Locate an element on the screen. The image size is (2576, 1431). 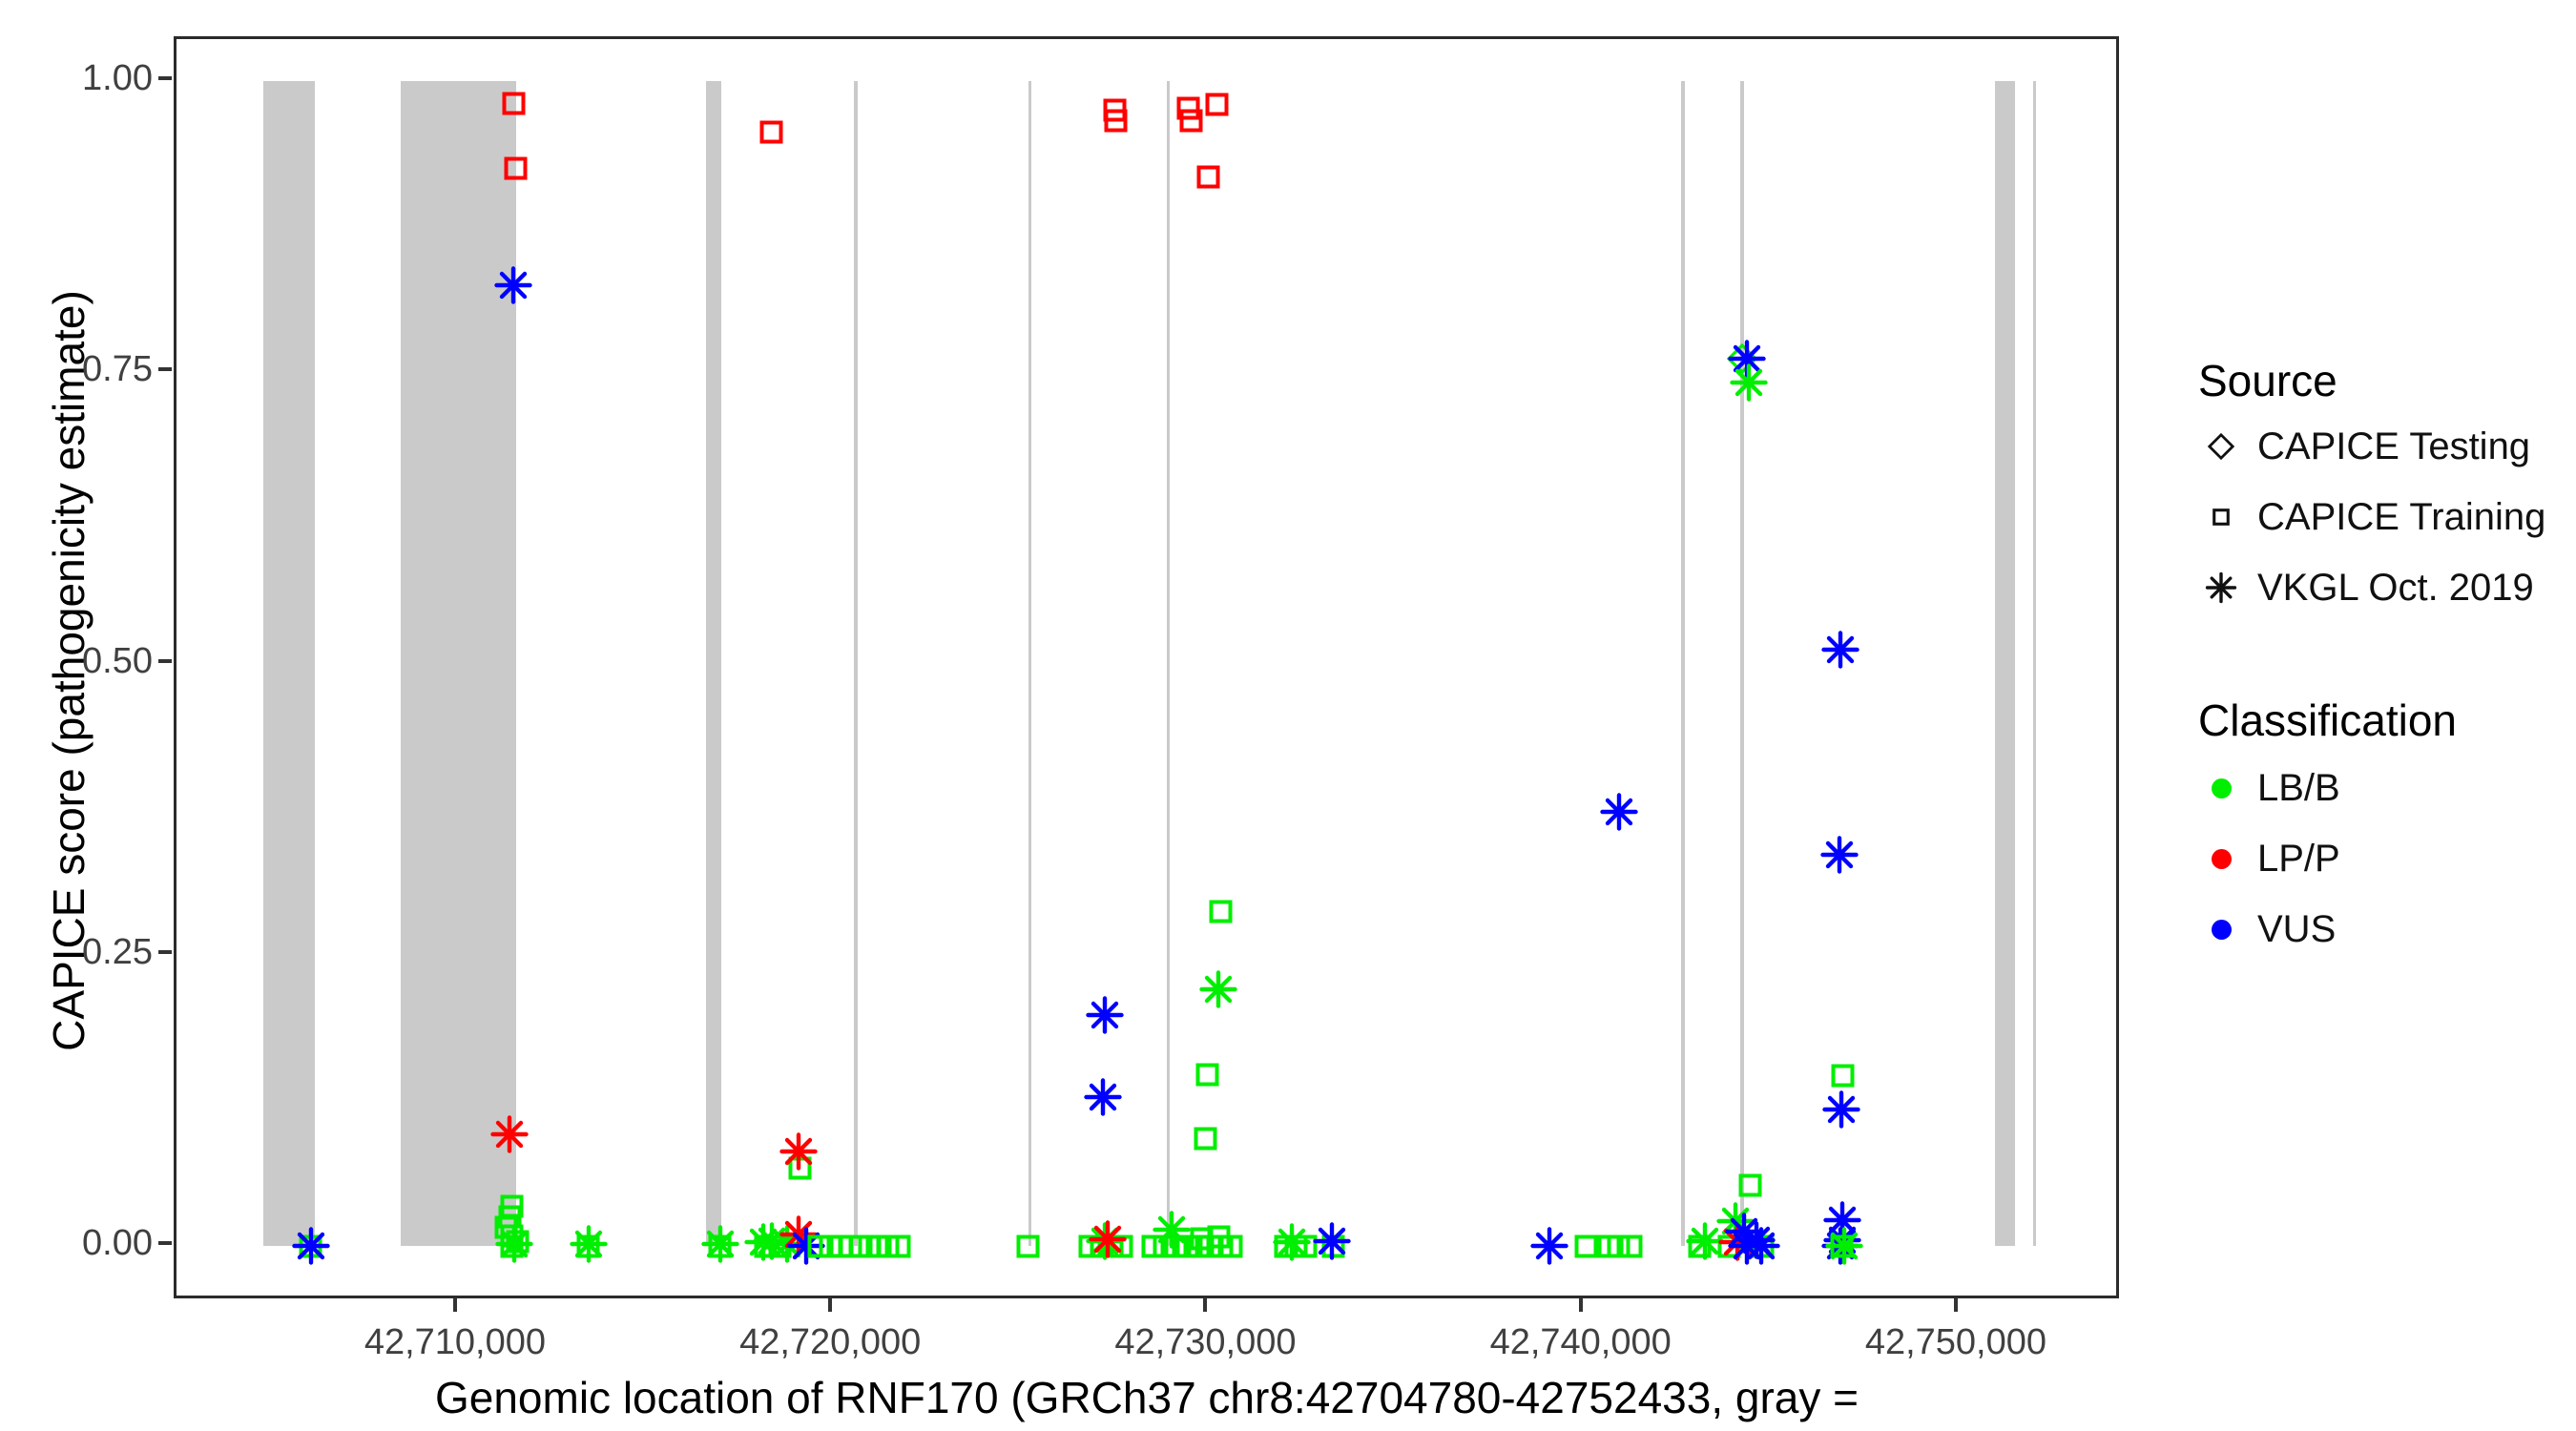
diamond-icon is located at coordinates (2221, 446).